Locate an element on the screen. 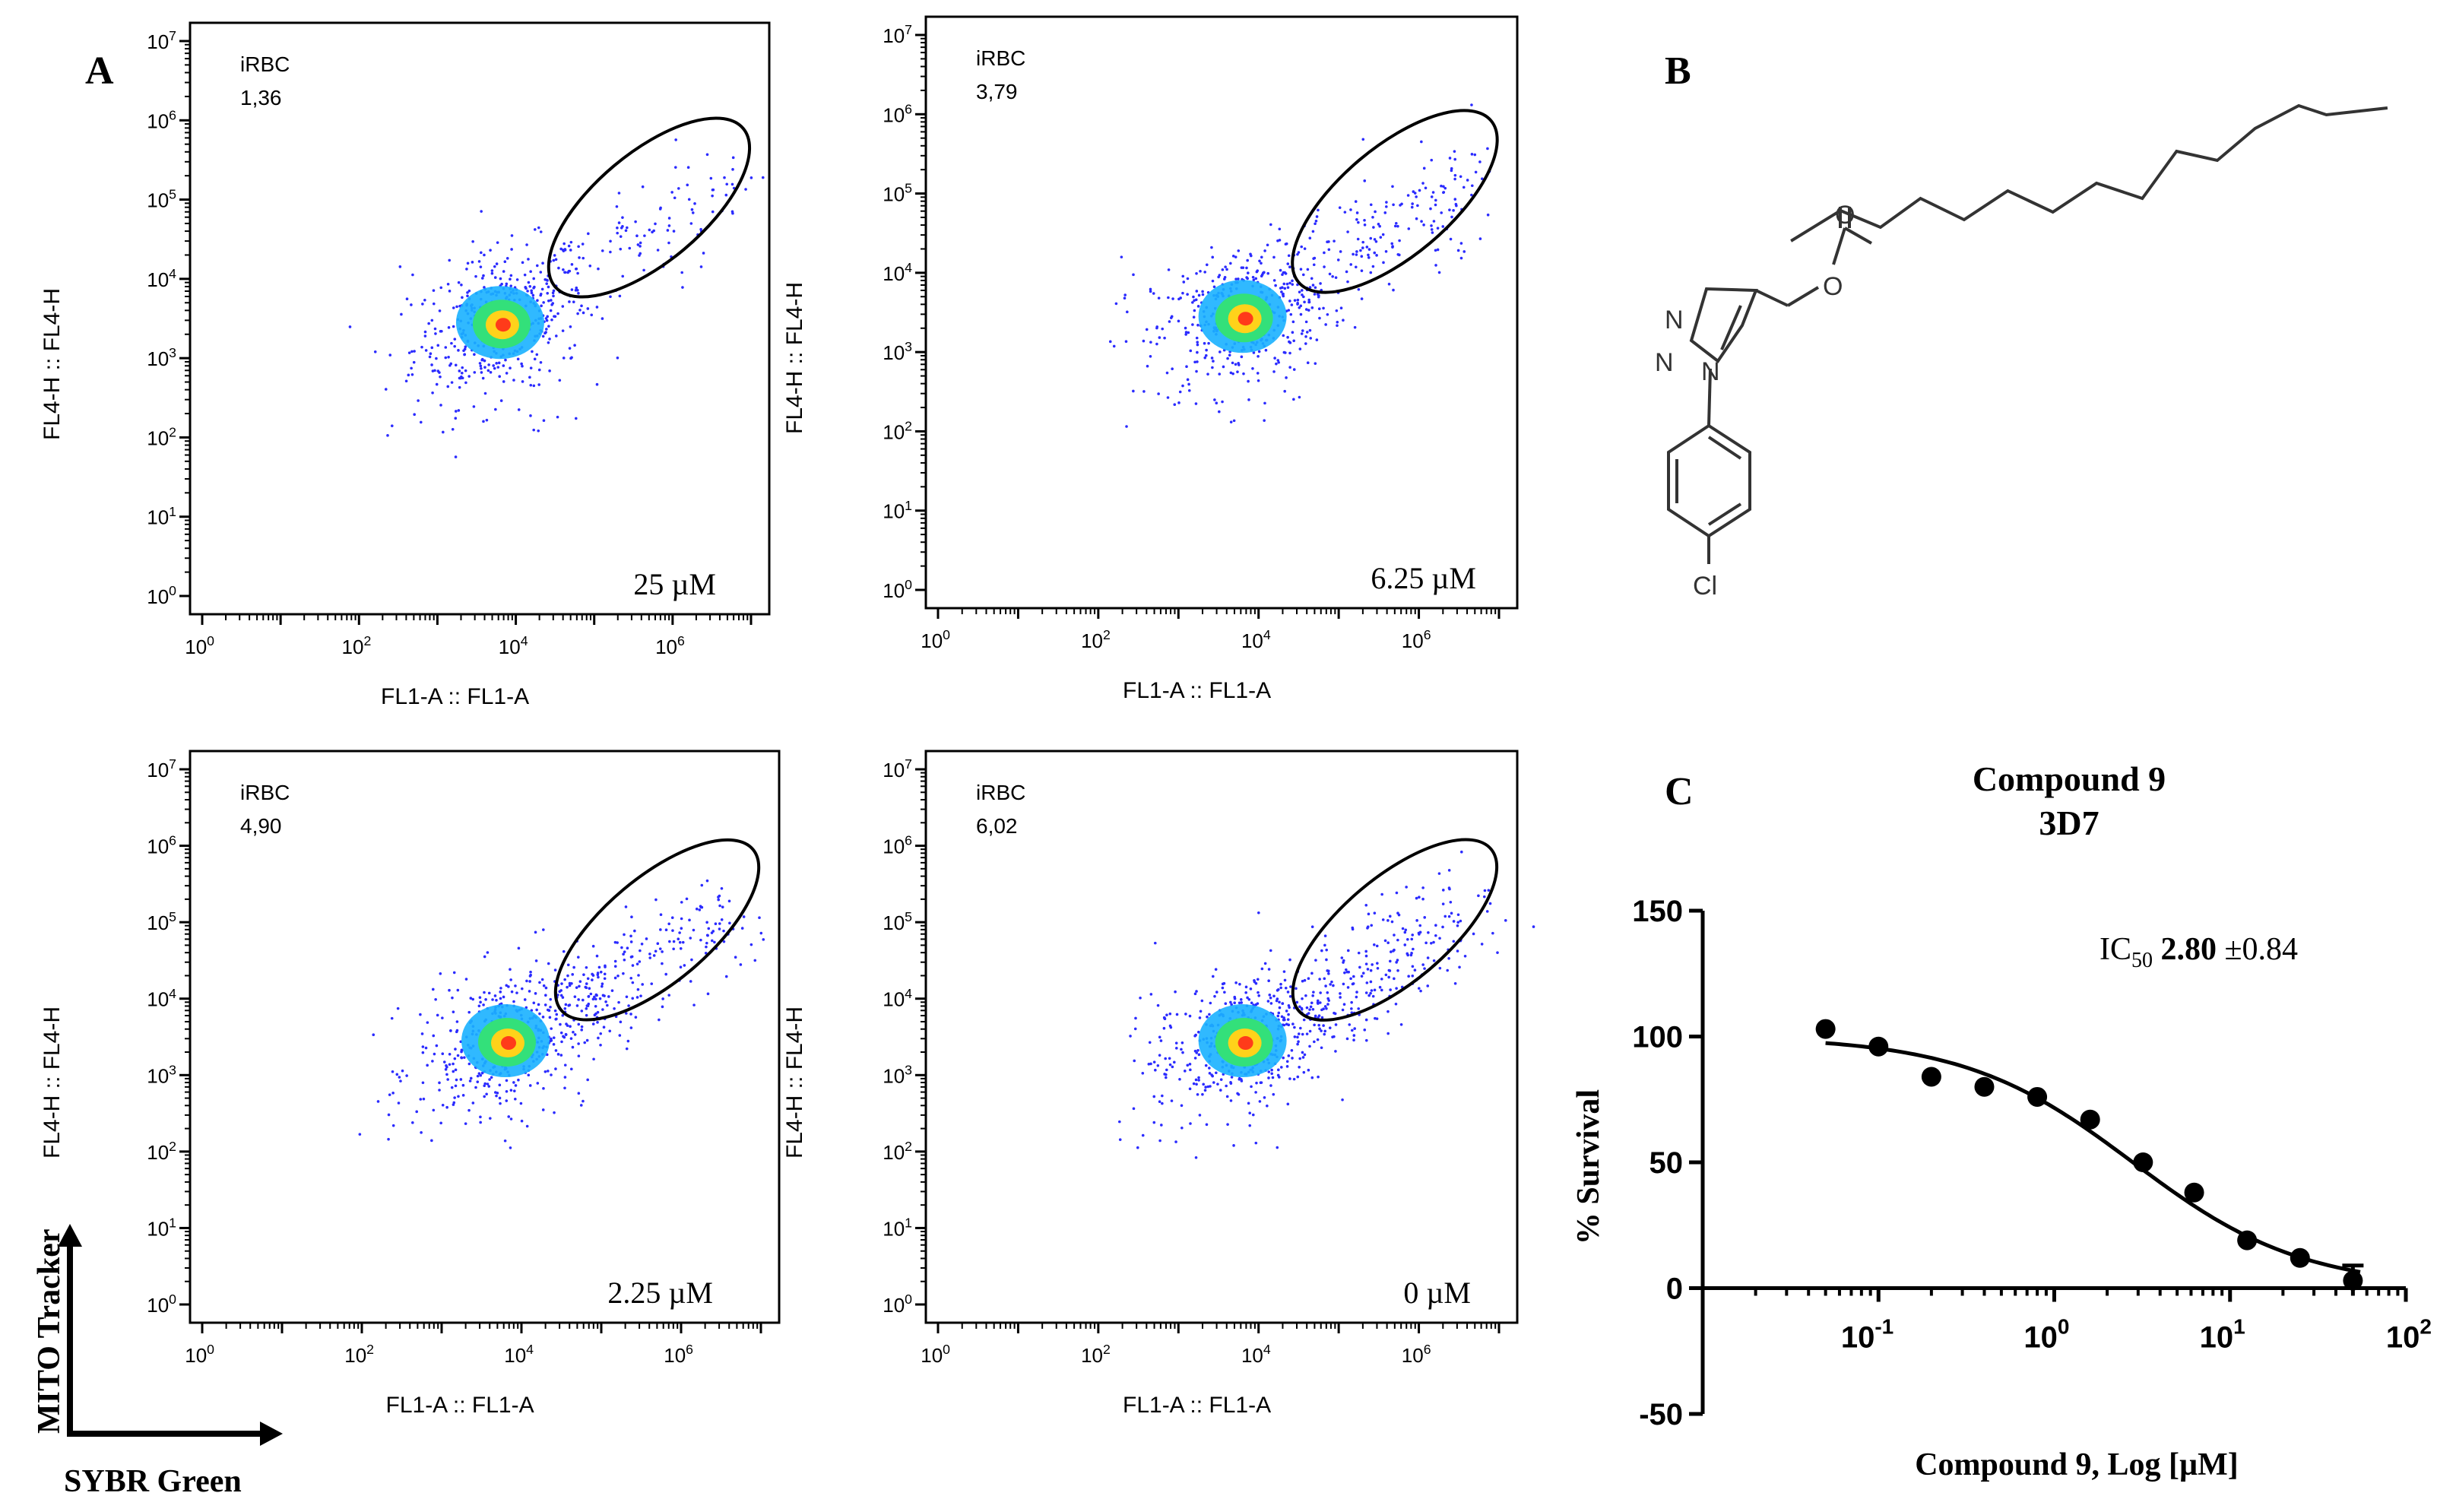 This screenshot has width=2456, height=1512. x-tick-label: 104 is located at coordinates (519, 1354).